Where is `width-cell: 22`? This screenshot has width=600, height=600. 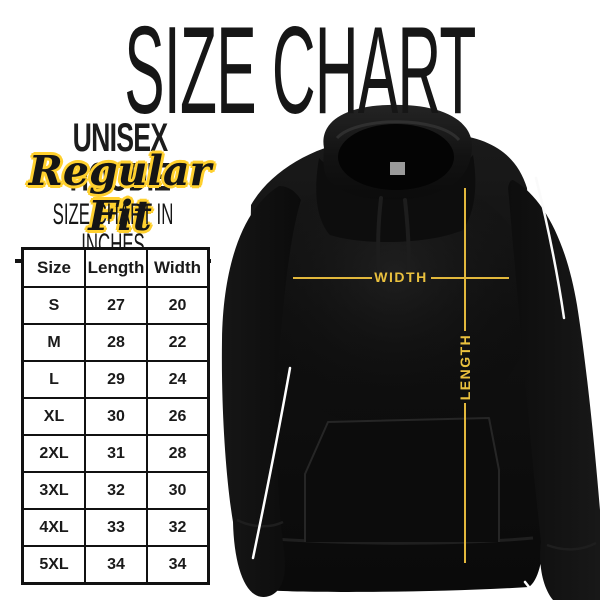
width-cell: 22 is located at coordinates (178, 342).